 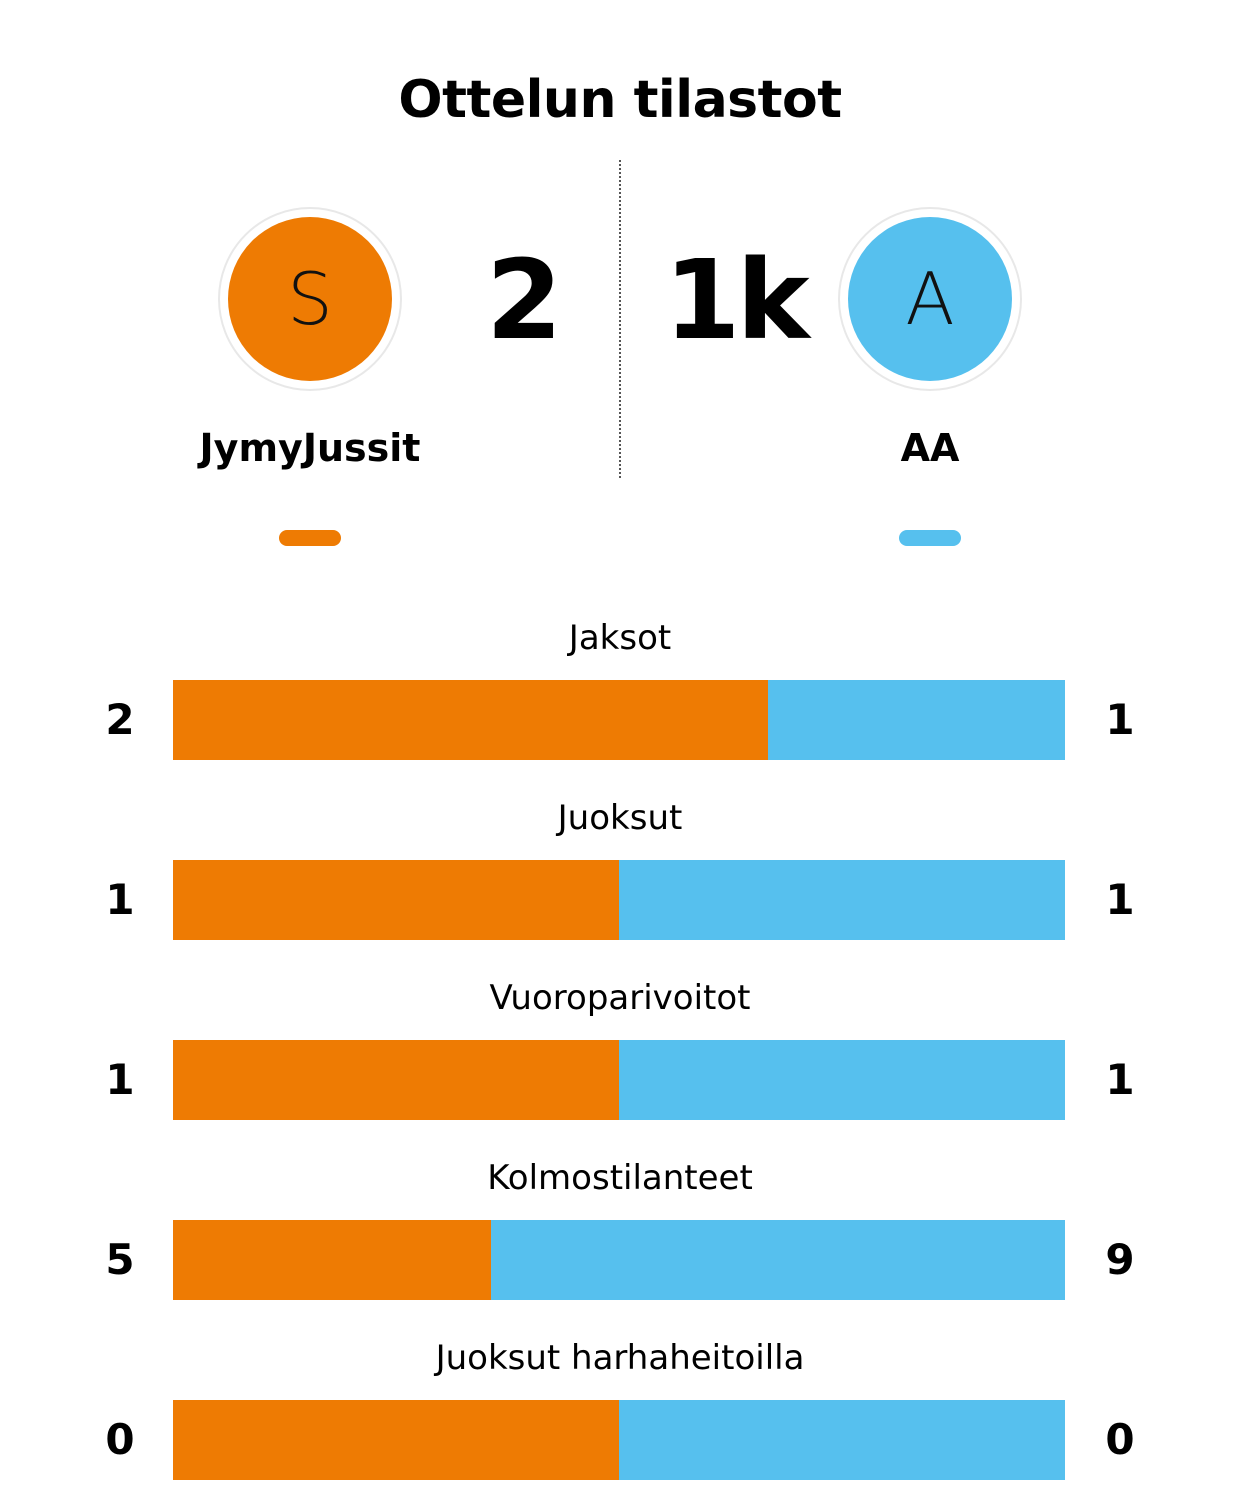 What do you see at coordinates (930, 538) in the screenshot?
I see `away-color-indicator` at bounding box center [930, 538].